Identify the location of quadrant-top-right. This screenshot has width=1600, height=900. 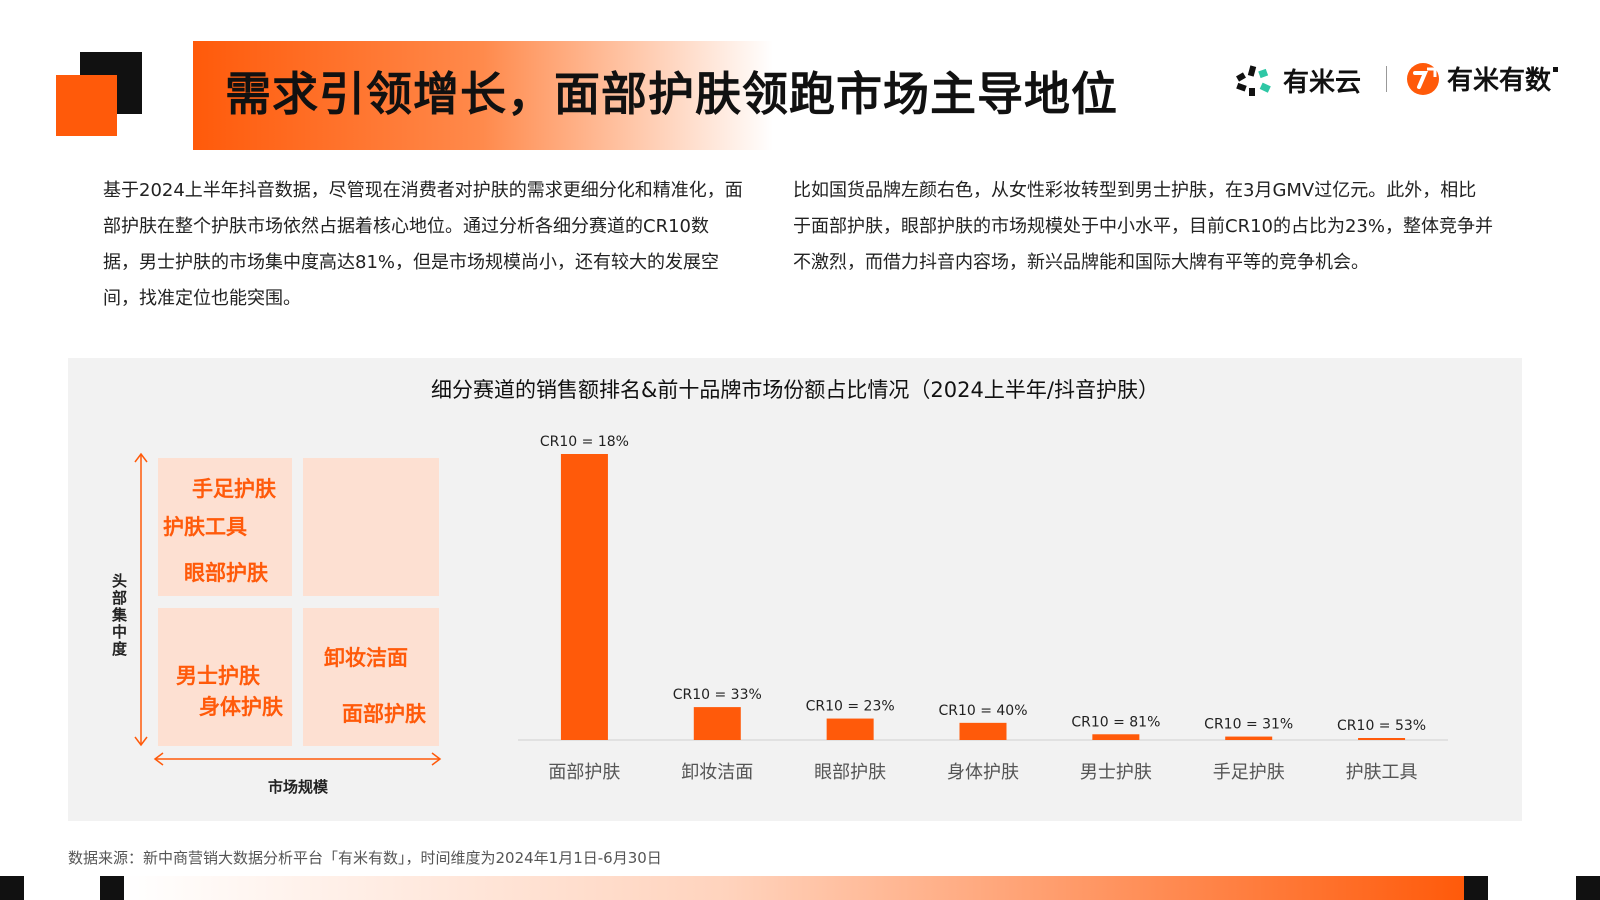
(371, 527).